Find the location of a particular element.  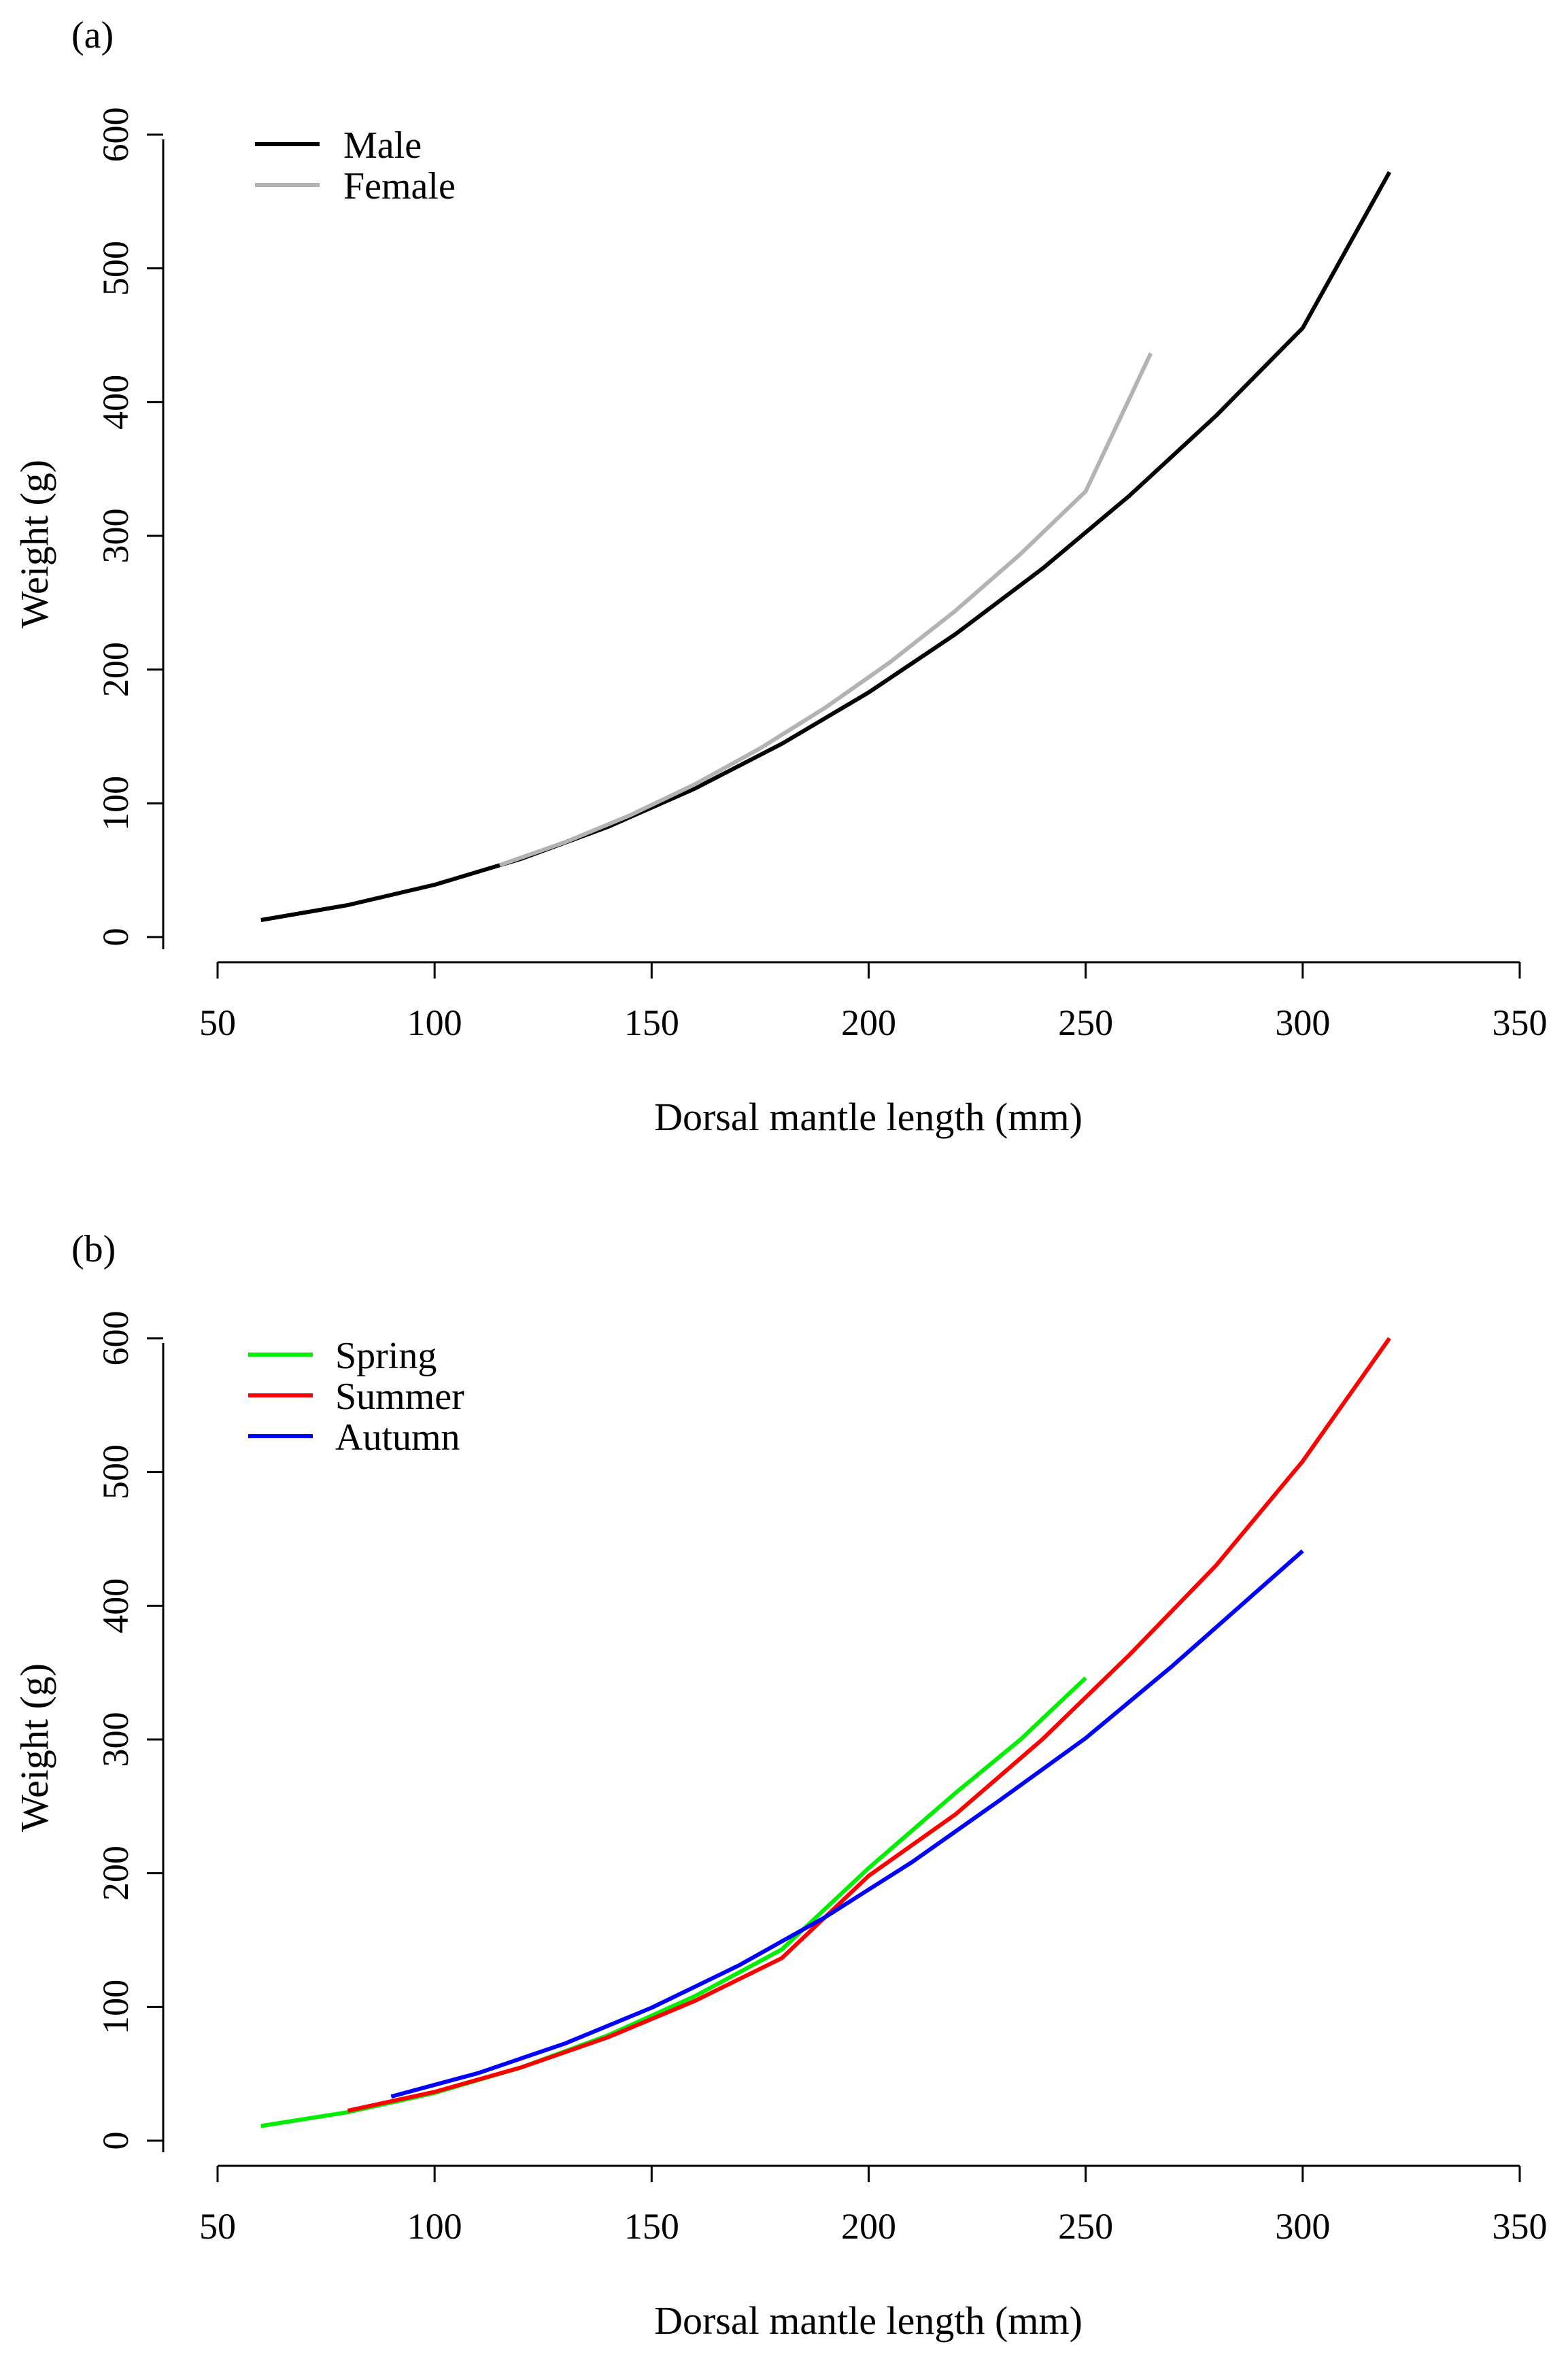

legend-label-female: Female is located at coordinates (399, 186).